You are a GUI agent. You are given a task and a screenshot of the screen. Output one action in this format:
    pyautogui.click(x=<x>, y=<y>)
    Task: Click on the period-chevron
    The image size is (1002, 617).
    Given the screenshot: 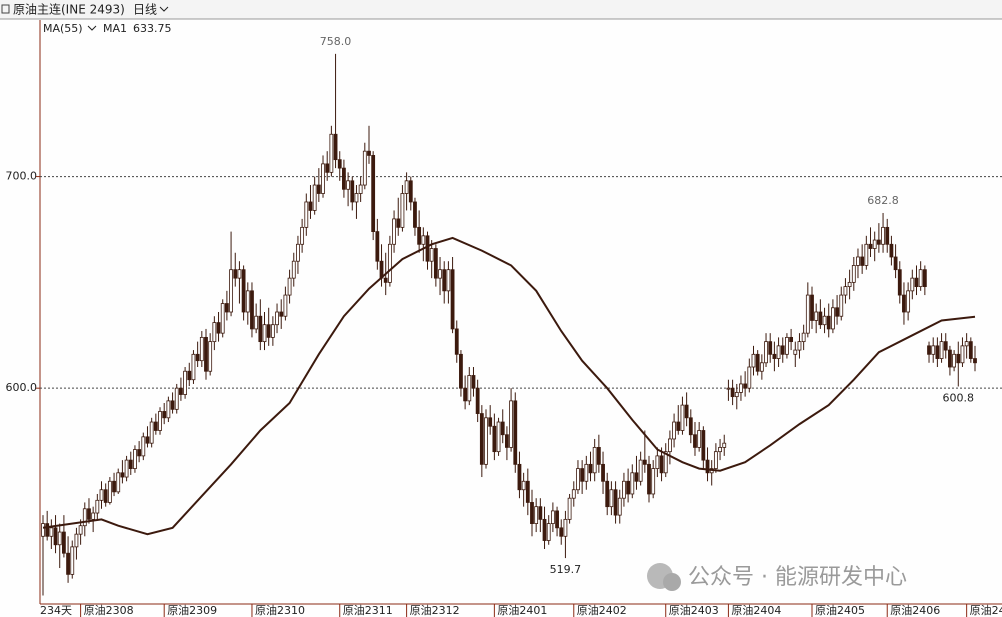 What is the action you would take?
    pyautogui.click(x=164, y=9)
    